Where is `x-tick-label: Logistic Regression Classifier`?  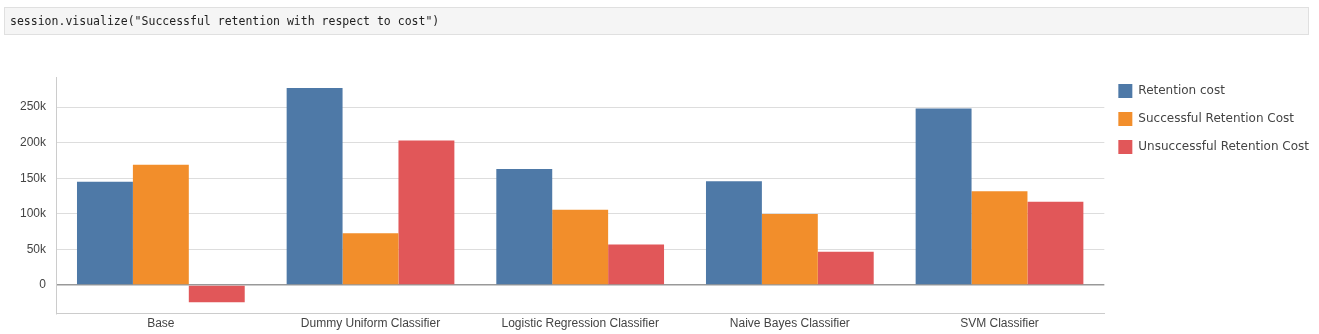
x-tick-label: Logistic Regression Classifier is located at coordinates (580, 323).